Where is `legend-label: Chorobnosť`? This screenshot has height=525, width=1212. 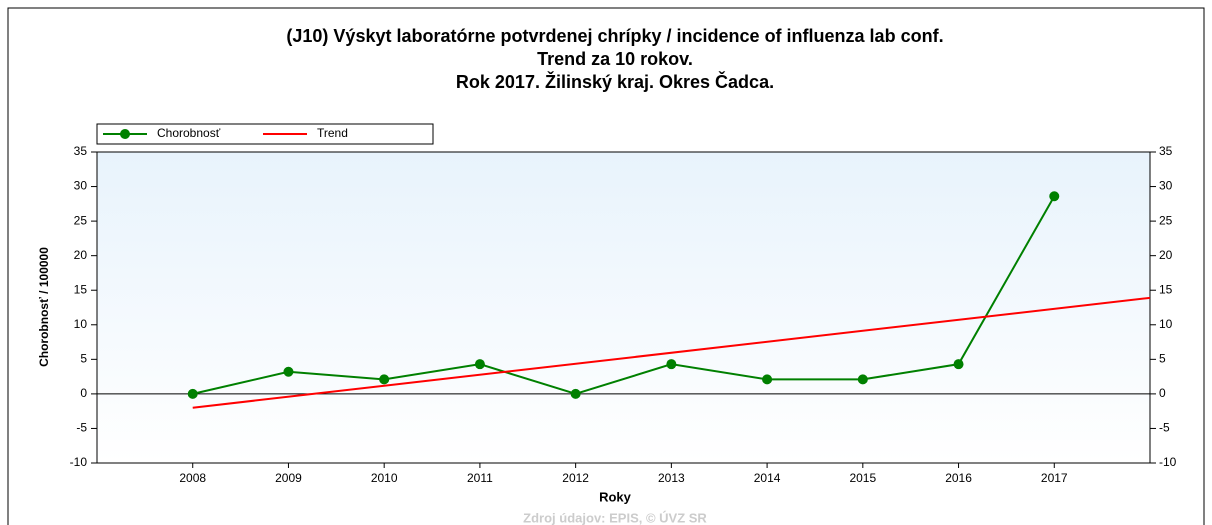 legend-label: Chorobnosť is located at coordinates (189, 133).